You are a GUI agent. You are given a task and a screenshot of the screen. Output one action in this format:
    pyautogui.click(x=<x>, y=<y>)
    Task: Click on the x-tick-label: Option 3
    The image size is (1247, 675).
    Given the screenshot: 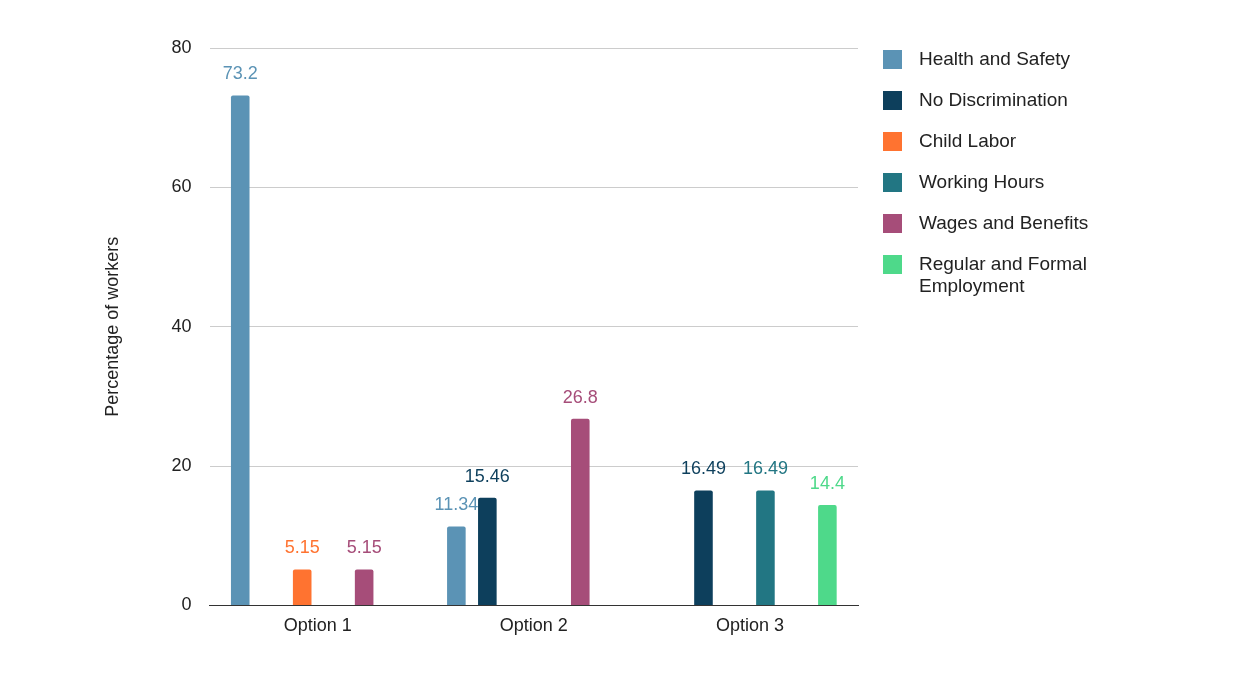 What is the action you would take?
    pyautogui.click(x=749, y=625)
    